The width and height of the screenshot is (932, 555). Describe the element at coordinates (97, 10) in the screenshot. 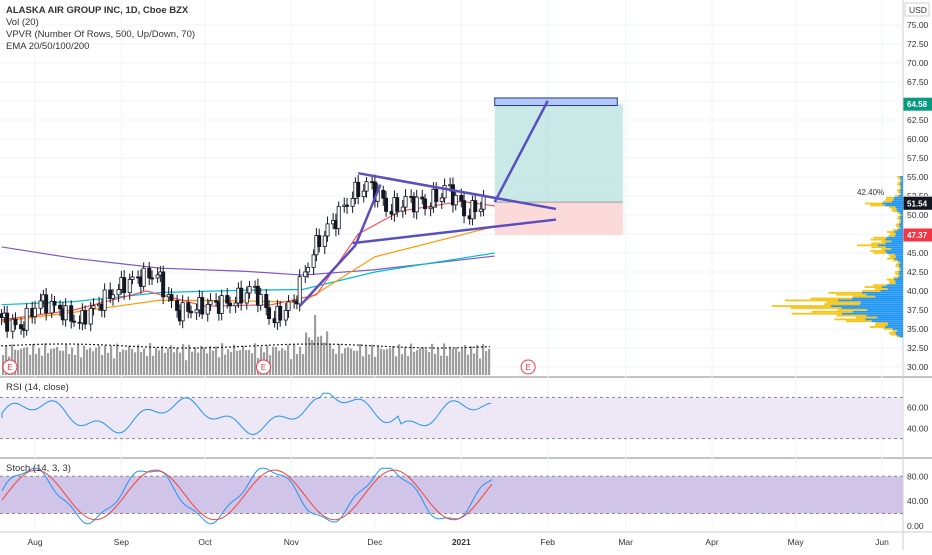

I see `symbol-title: ALASKA AIR GROUP INC, 1D, Cboe BZX` at that location.